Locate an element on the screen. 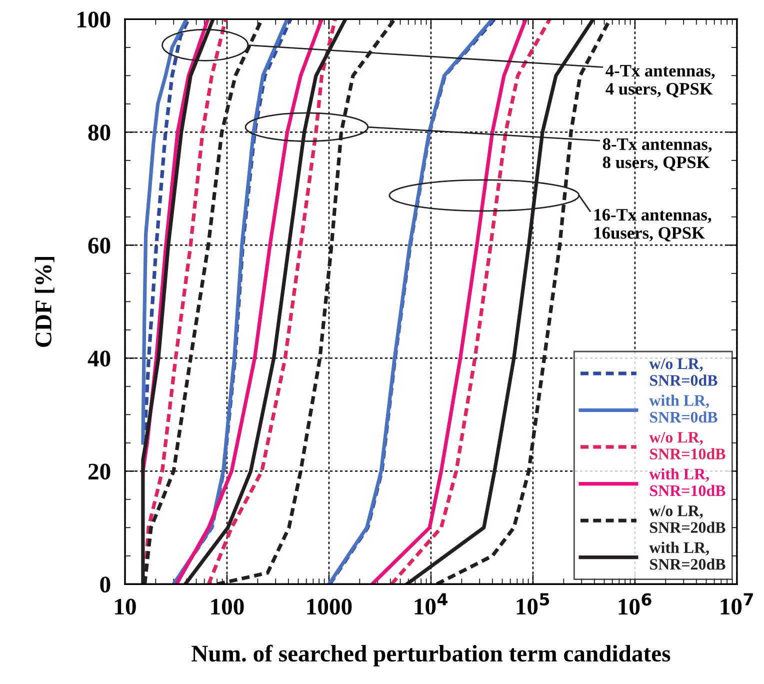 The height and width of the screenshot is (684, 764). legend-label: w/o LR, SNR=20dB is located at coordinates (687, 519).